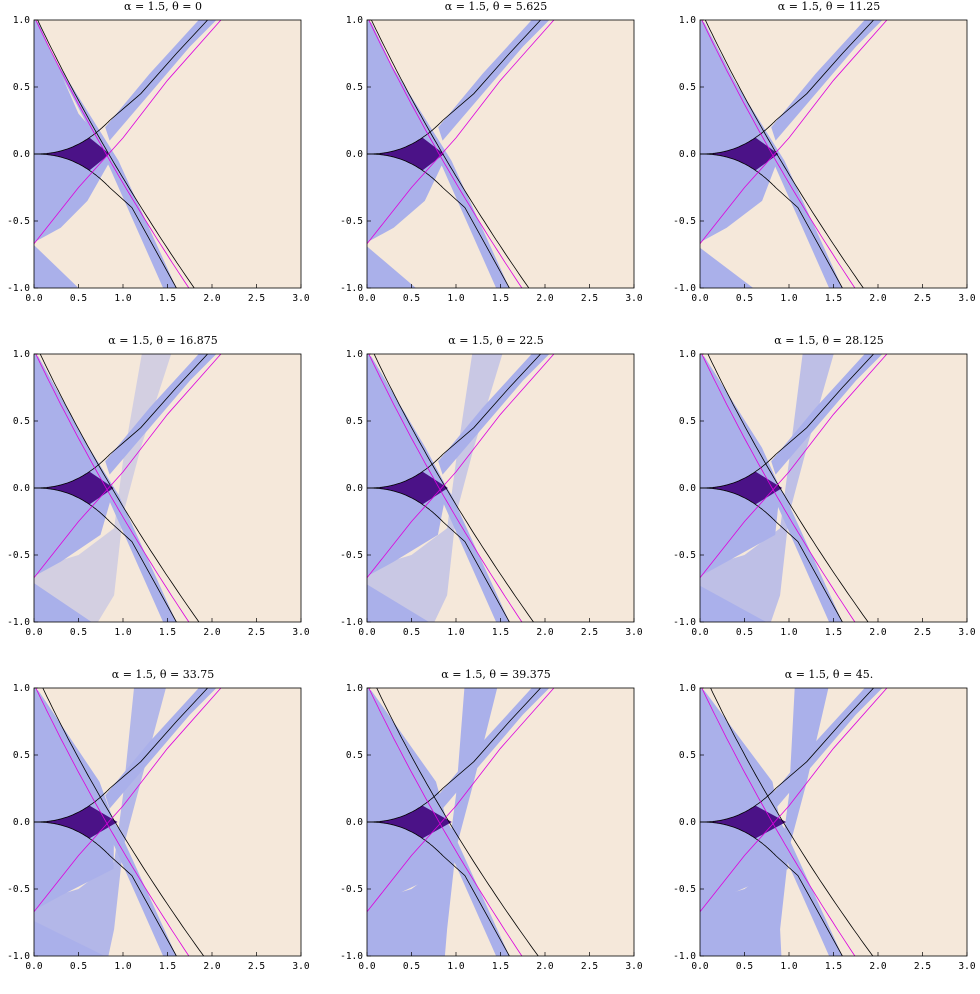  What do you see at coordinates (163, 674) in the screenshot?
I see `chart-title: α = 1.5, θ = 33.75` at bounding box center [163, 674].